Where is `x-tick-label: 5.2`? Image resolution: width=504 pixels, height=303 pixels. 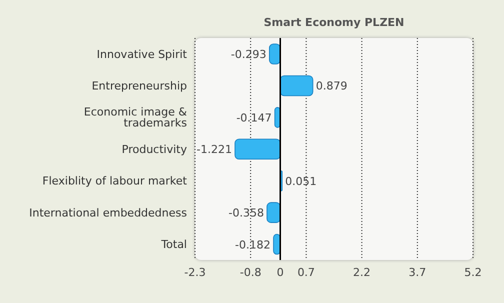 x-tick-label: 5.2 is located at coordinates (473, 272).